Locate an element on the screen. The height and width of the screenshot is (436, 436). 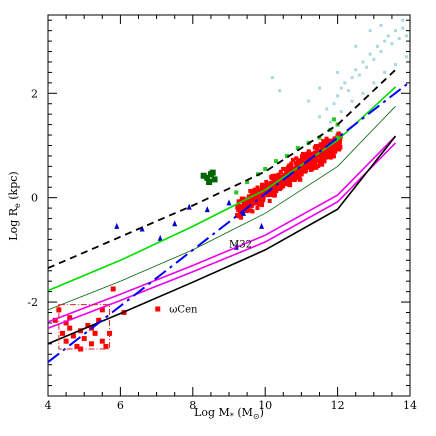
x-tick-label: 10 is located at coordinates (265, 405).